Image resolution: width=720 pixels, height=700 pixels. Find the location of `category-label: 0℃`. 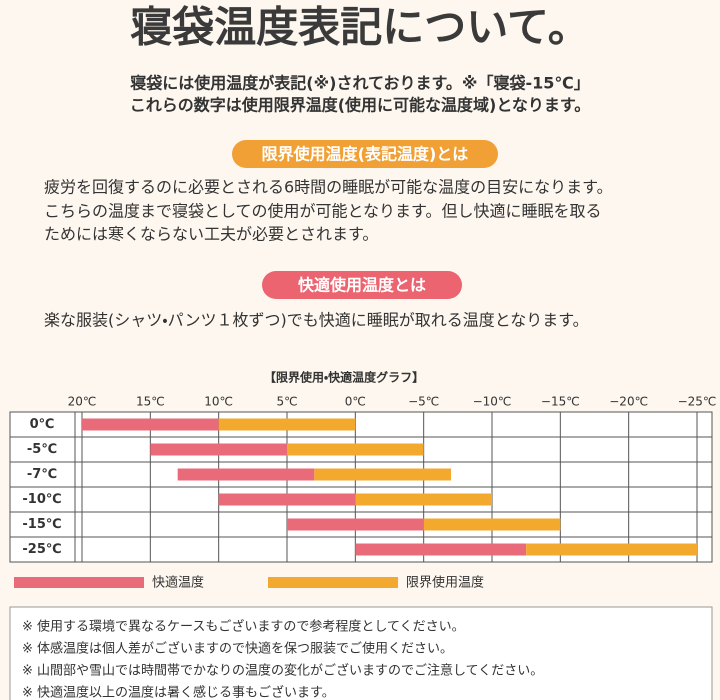

category-label: 0℃ is located at coordinates (42, 424).